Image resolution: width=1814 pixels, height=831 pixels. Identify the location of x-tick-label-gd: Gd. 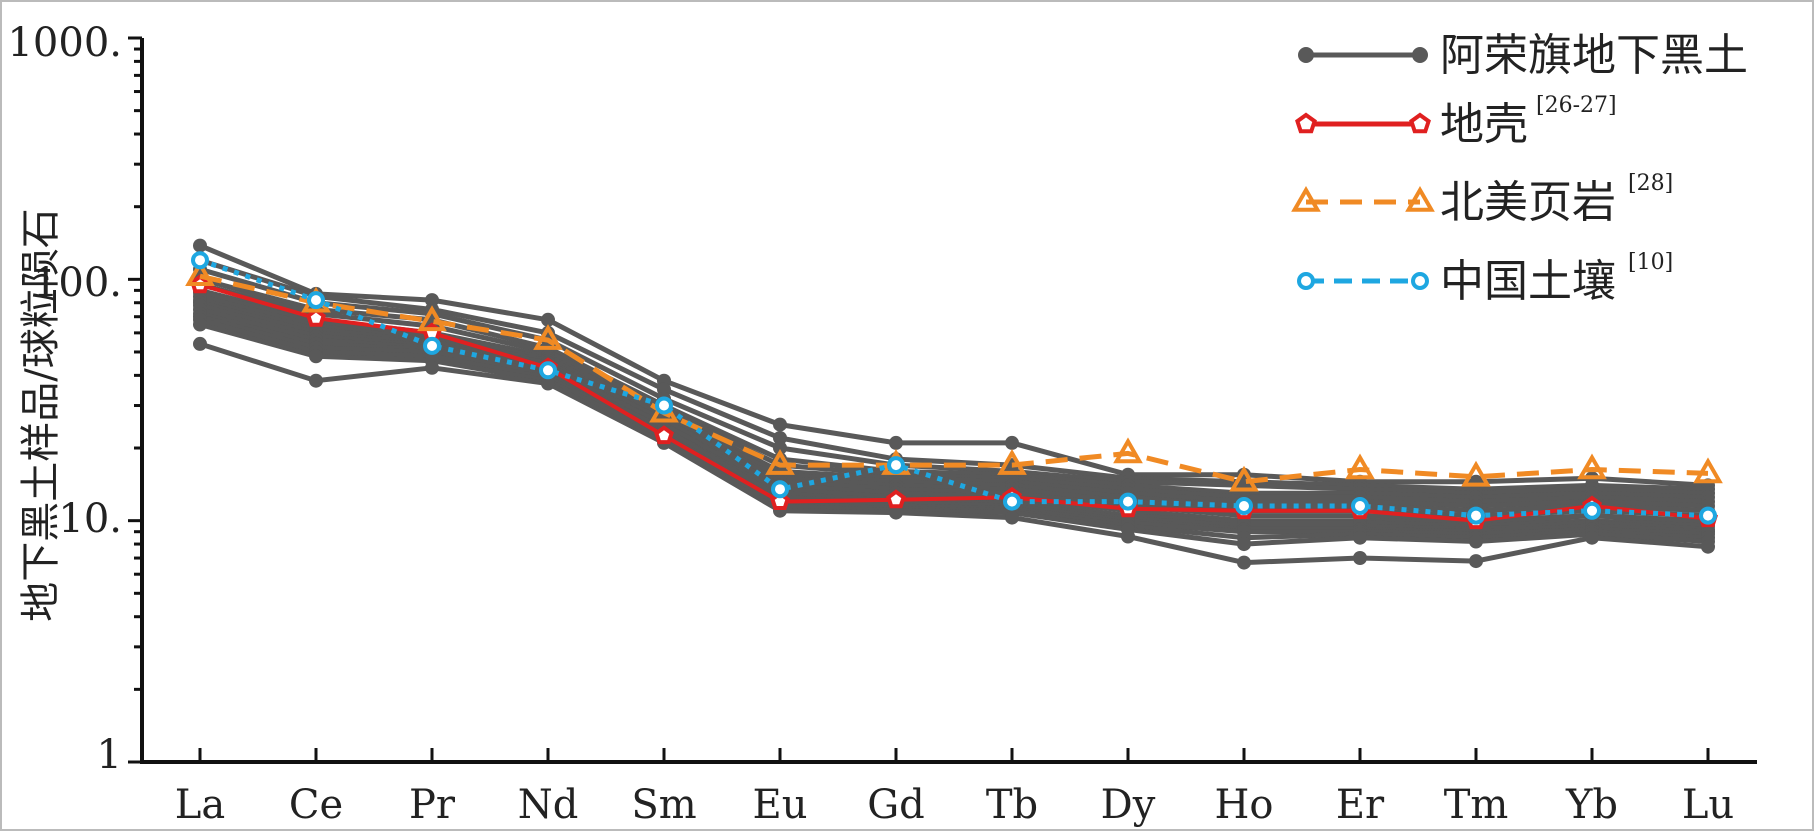
(896, 805).